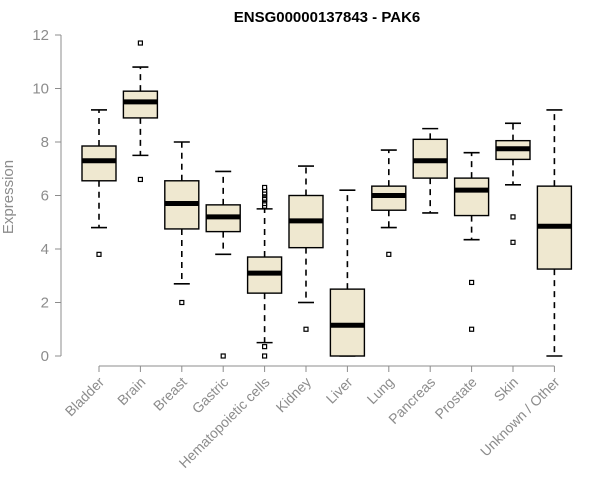  Describe the element at coordinates (45, 356) in the screenshot. I see `y-tick-label: 0` at that location.